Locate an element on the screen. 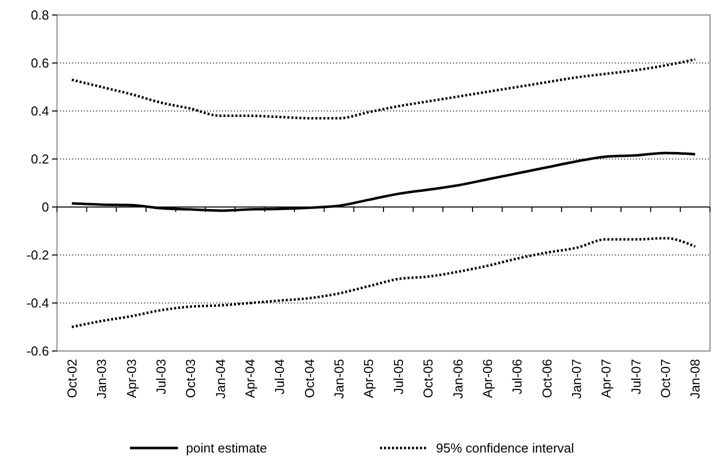 The height and width of the screenshot is (466, 714). x-tick-label: Apr-06 is located at coordinates (487, 378).